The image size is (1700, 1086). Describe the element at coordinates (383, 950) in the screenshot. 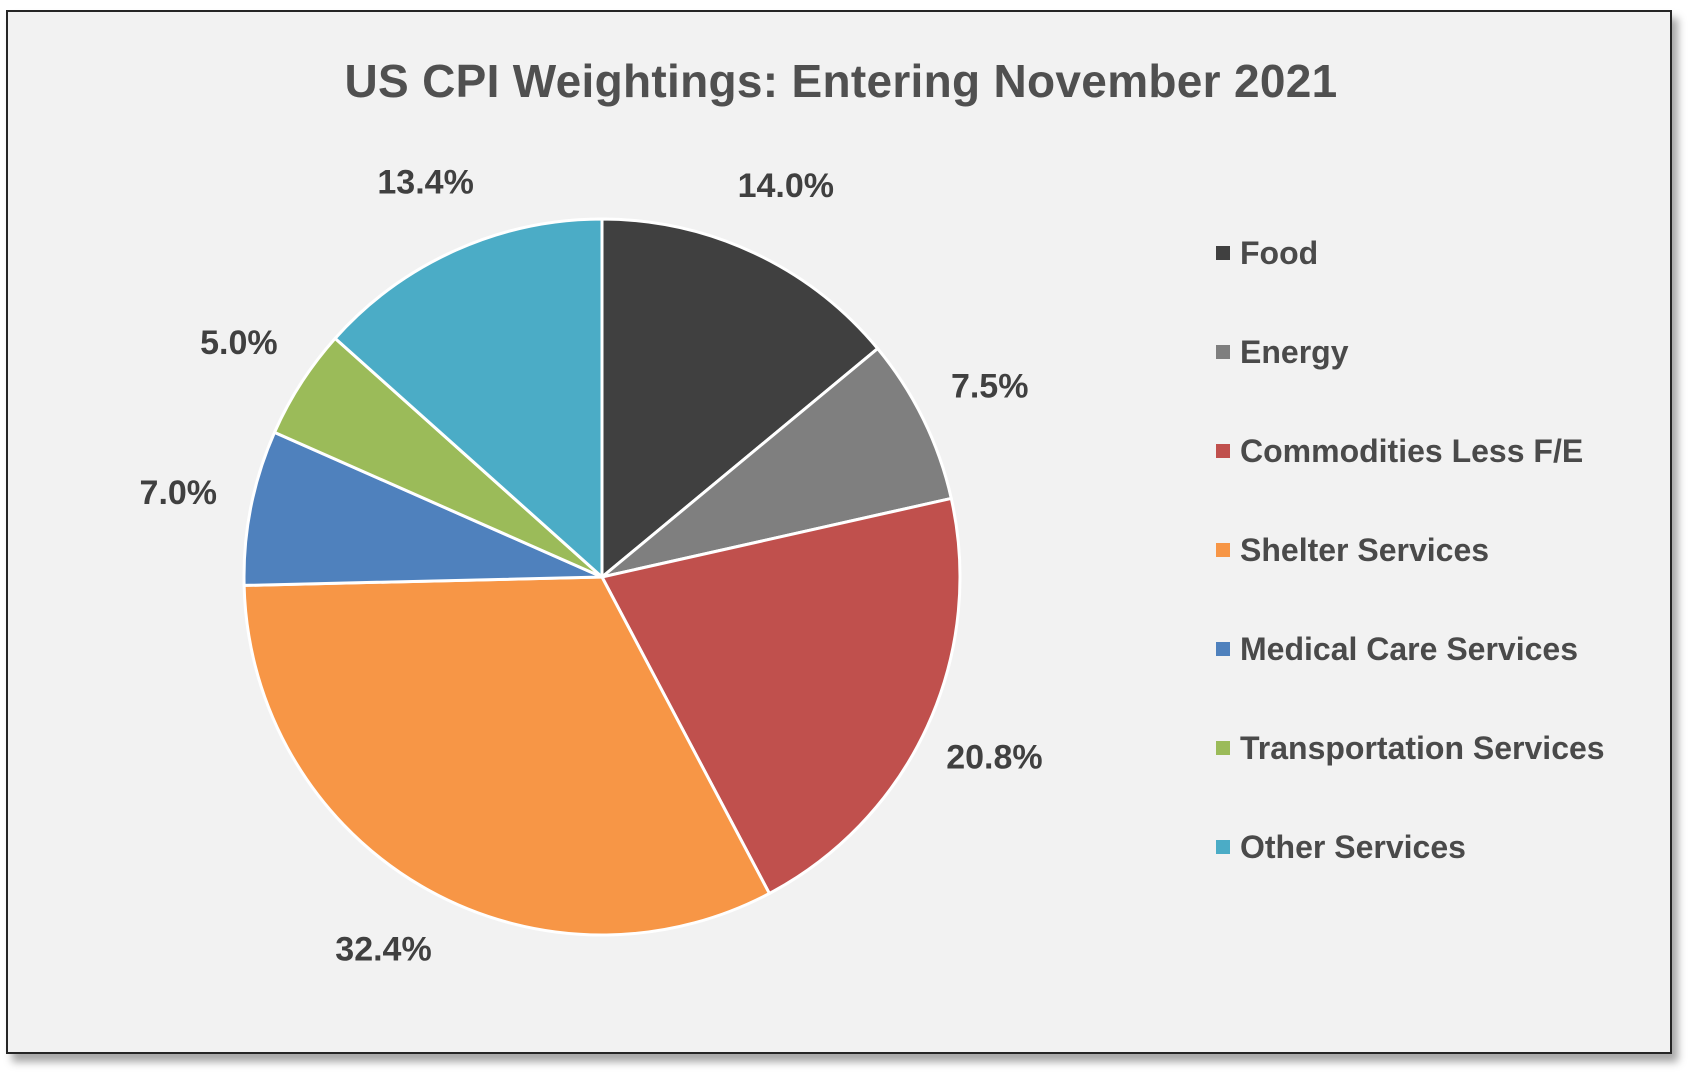

I see `data-label: 32.4%` at that location.